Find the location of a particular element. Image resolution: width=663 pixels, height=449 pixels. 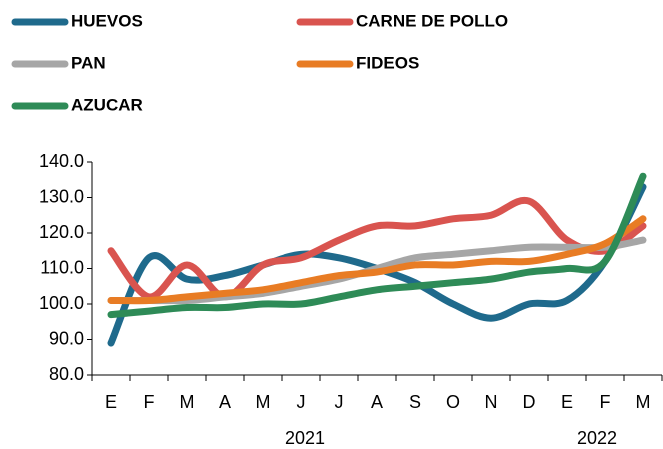

x-tick-label: S is located at coordinates (415, 402).